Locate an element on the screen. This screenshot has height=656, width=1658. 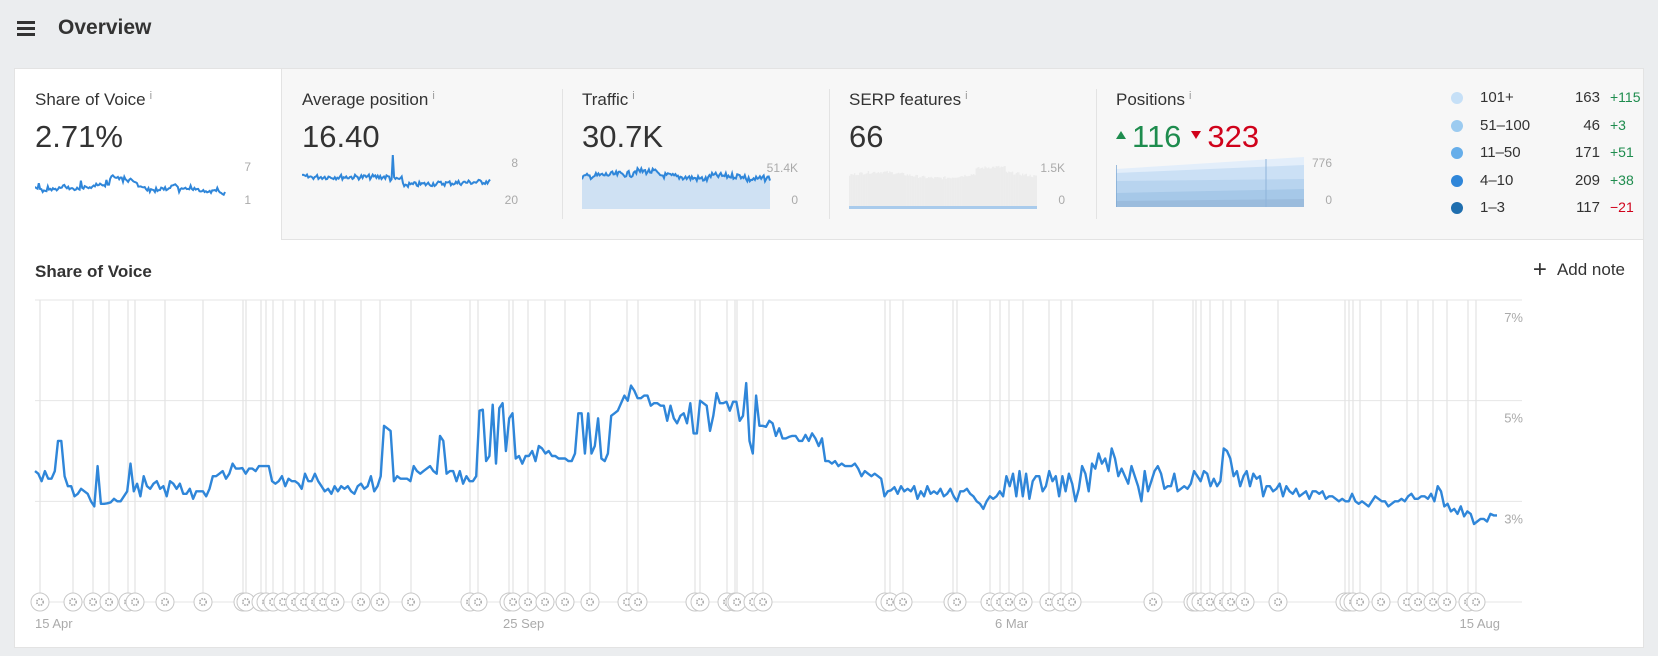
card-label: Traffic i is located at coordinates (608, 99).